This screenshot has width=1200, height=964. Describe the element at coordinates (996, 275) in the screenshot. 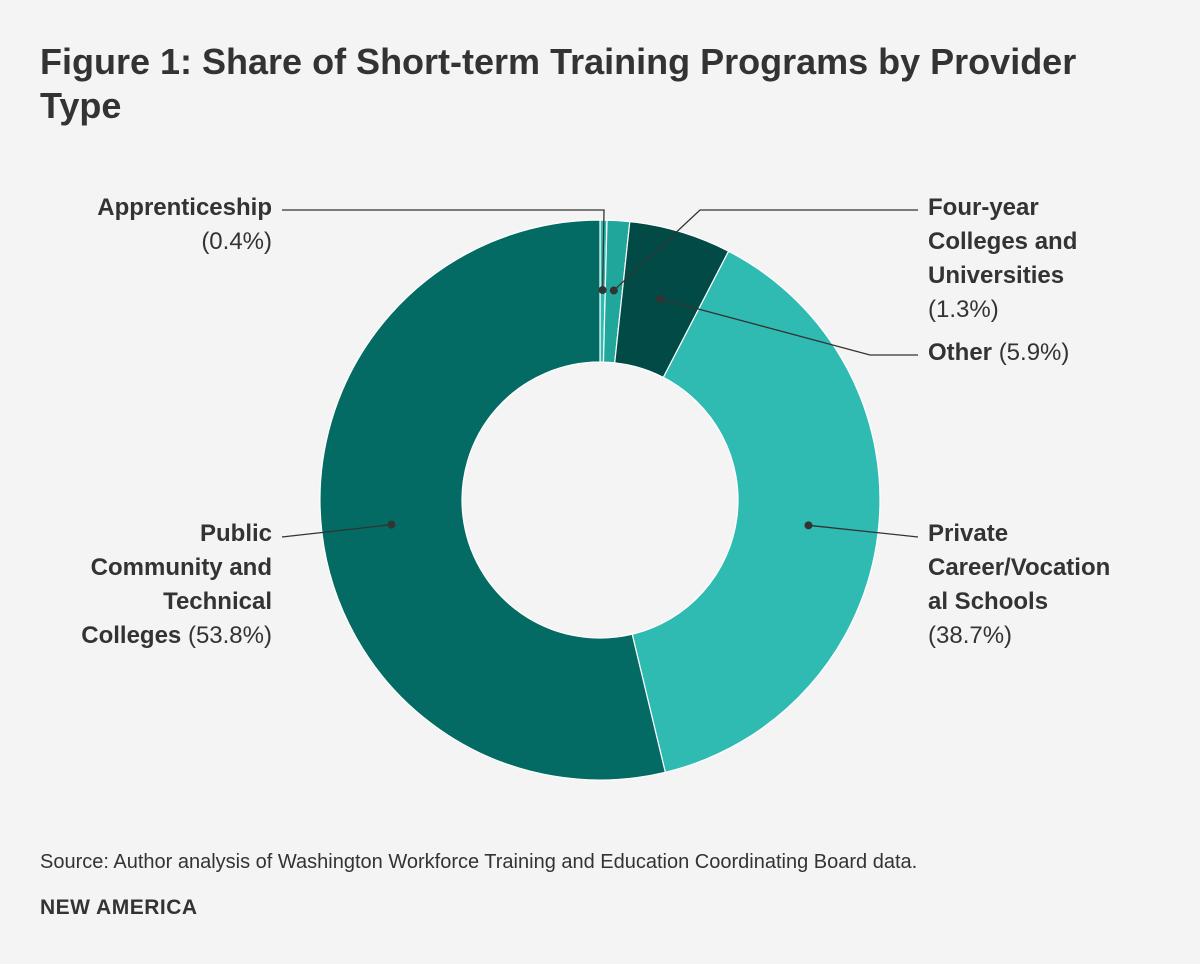

I see `label-four-year-name-3: Universities` at that location.